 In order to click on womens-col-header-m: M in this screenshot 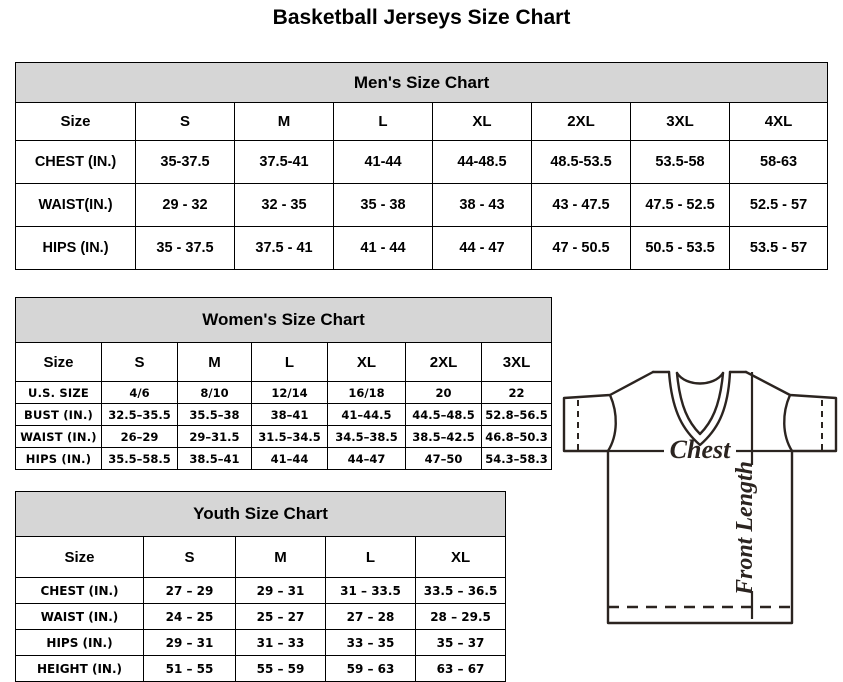, I will do `click(214, 362)`.